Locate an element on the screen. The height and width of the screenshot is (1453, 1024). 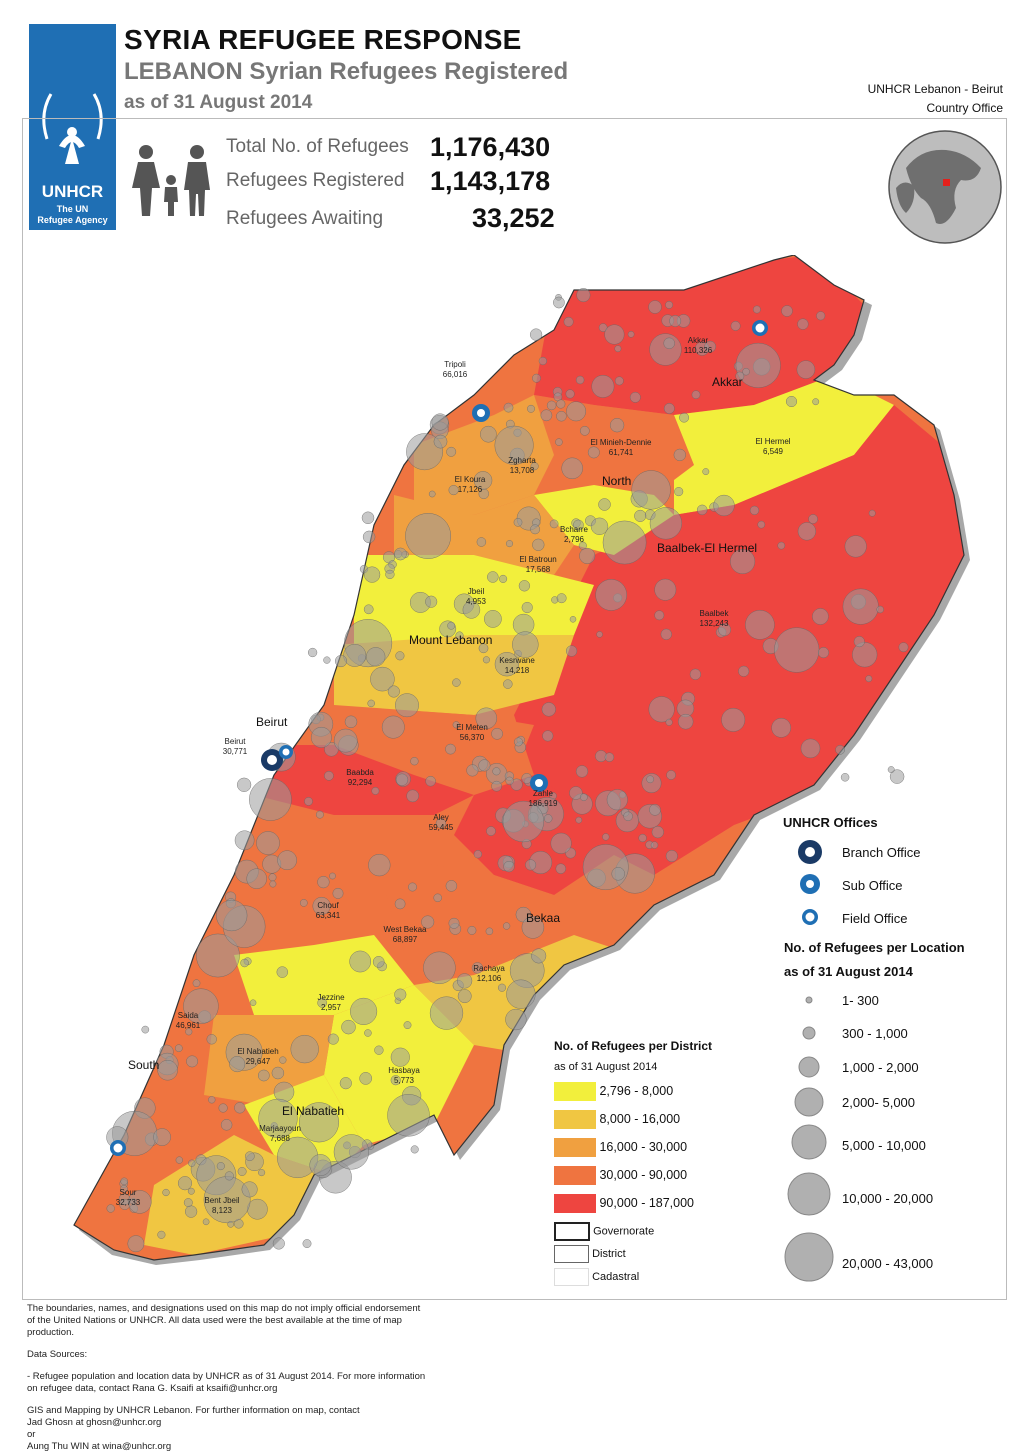
district-name: Bent Jbeil is located at coordinates (222, 1200).